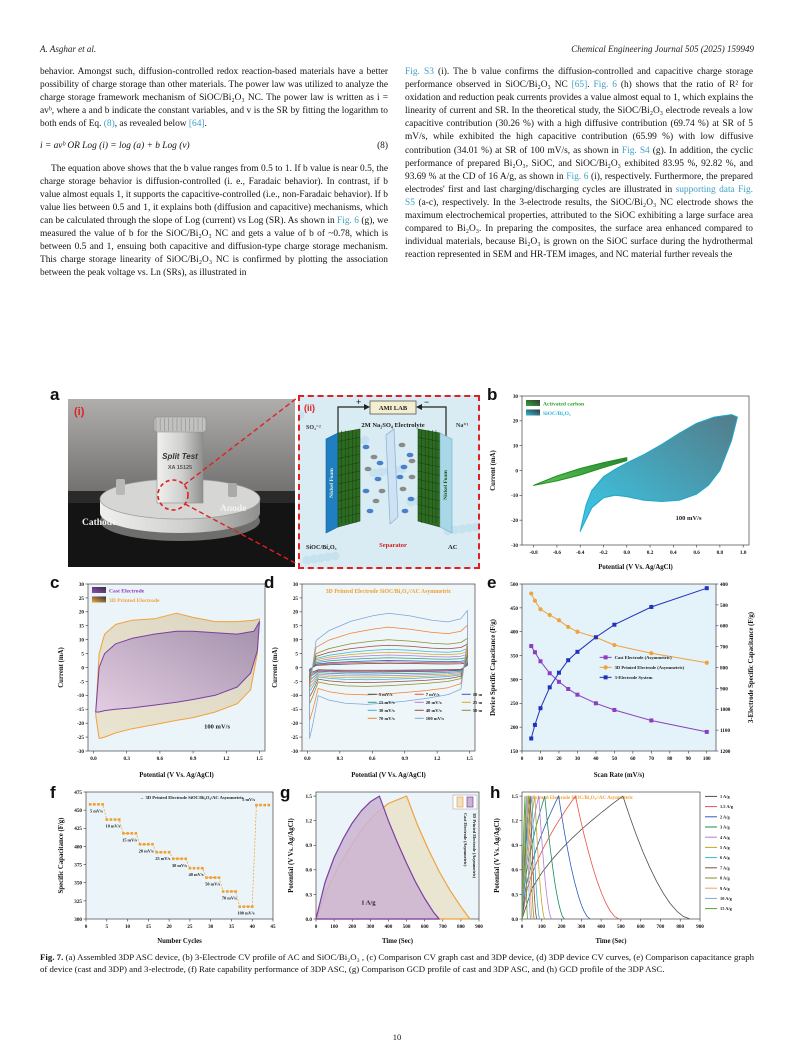 This screenshot has width=794, height=1058. I want to click on svg-text: 15 A/g, so click(726, 908).